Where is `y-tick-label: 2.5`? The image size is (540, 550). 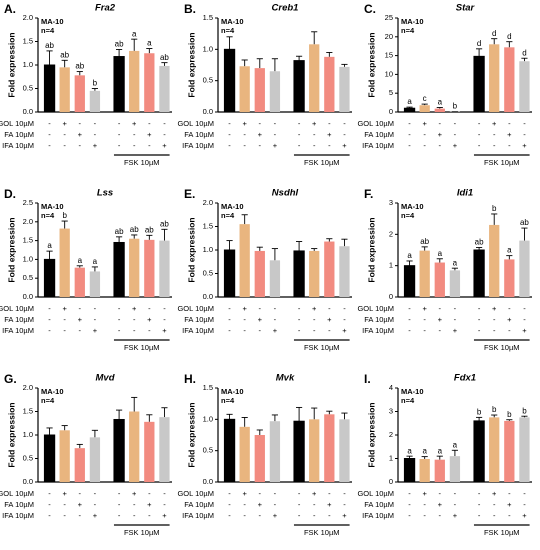 y-tick-label: 2.5 is located at coordinates (28, 202).